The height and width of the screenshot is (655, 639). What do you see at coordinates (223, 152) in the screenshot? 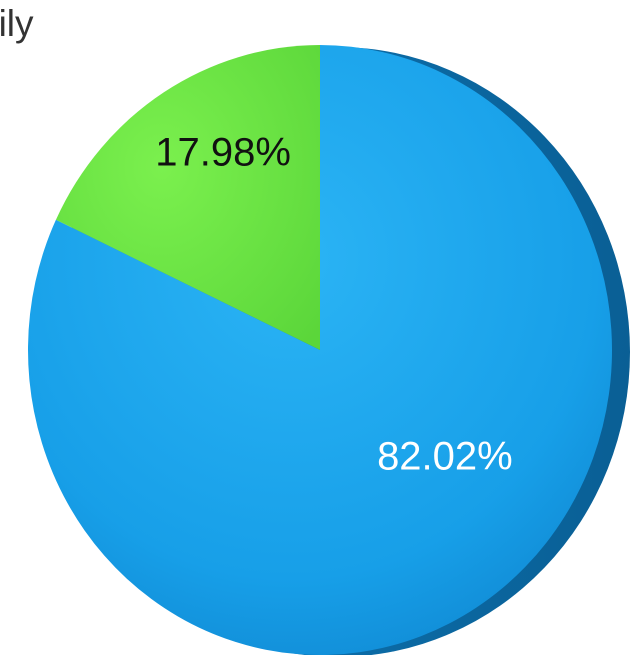
I see `pie-slice-label-2: 17.98%` at bounding box center [223, 152].